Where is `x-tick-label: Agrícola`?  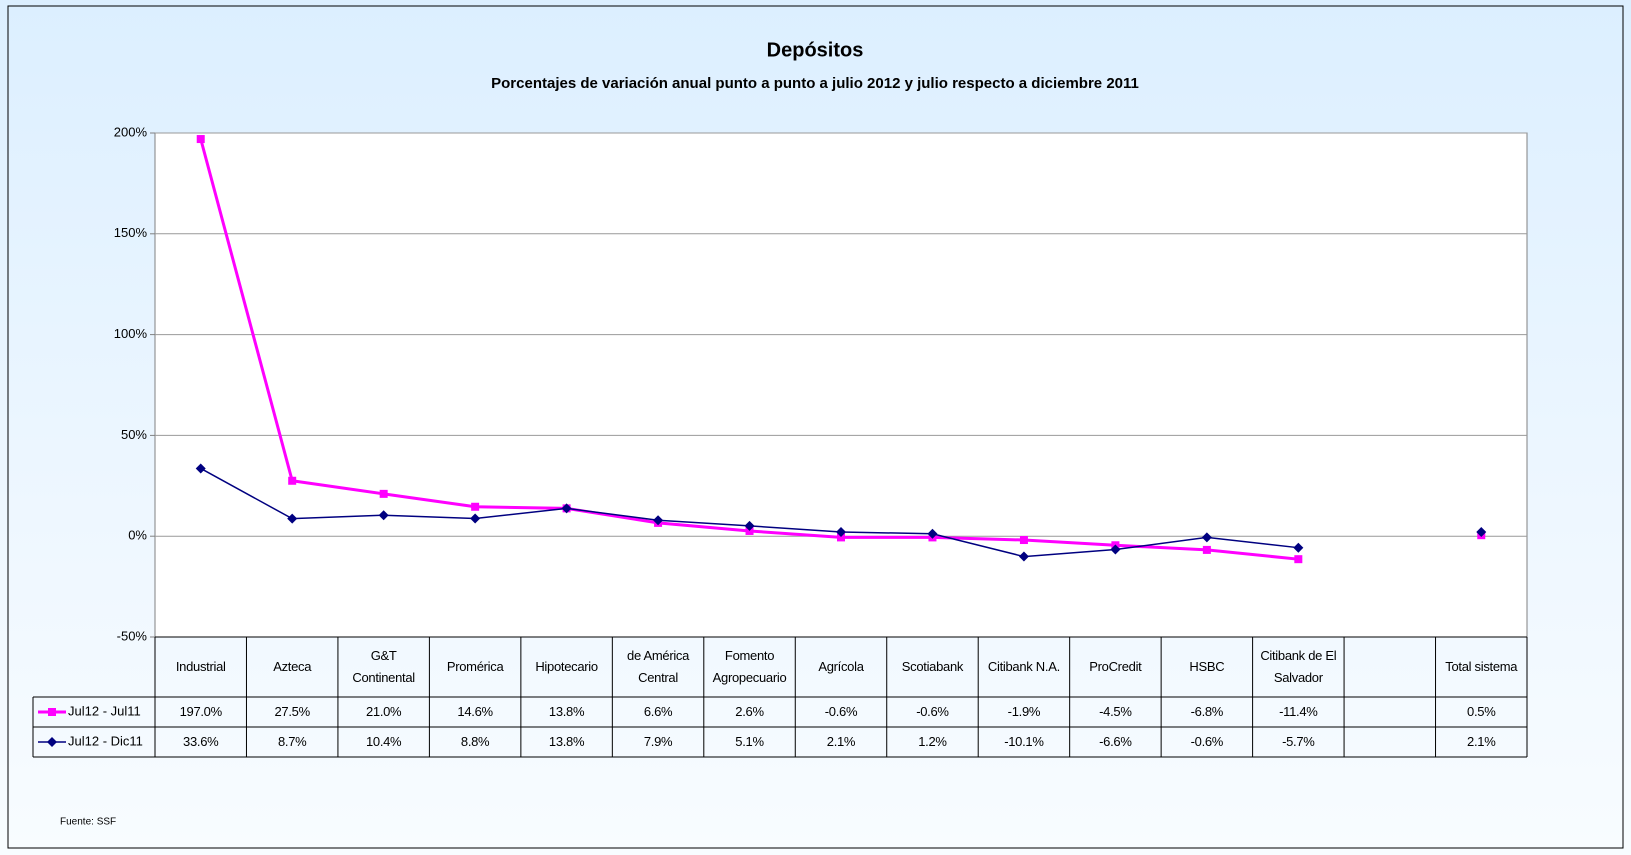
x-tick-label: Agrícola is located at coordinates (841, 666).